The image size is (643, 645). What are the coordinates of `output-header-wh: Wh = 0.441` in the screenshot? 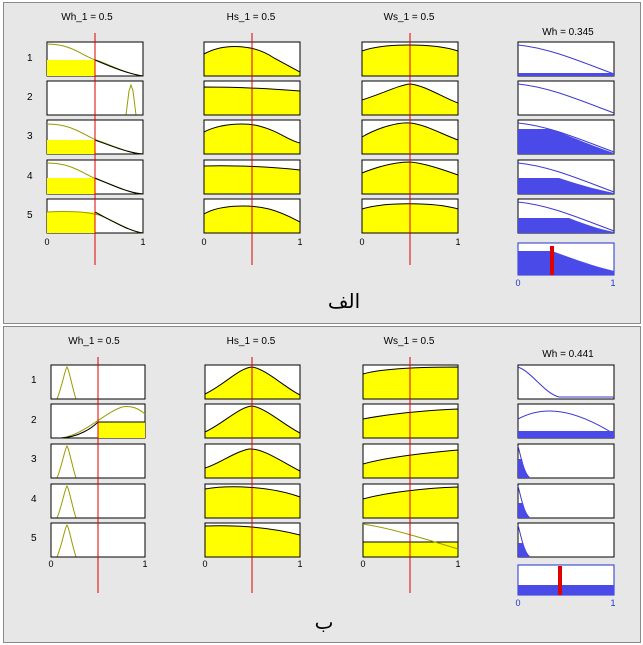 It's located at (568, 354).